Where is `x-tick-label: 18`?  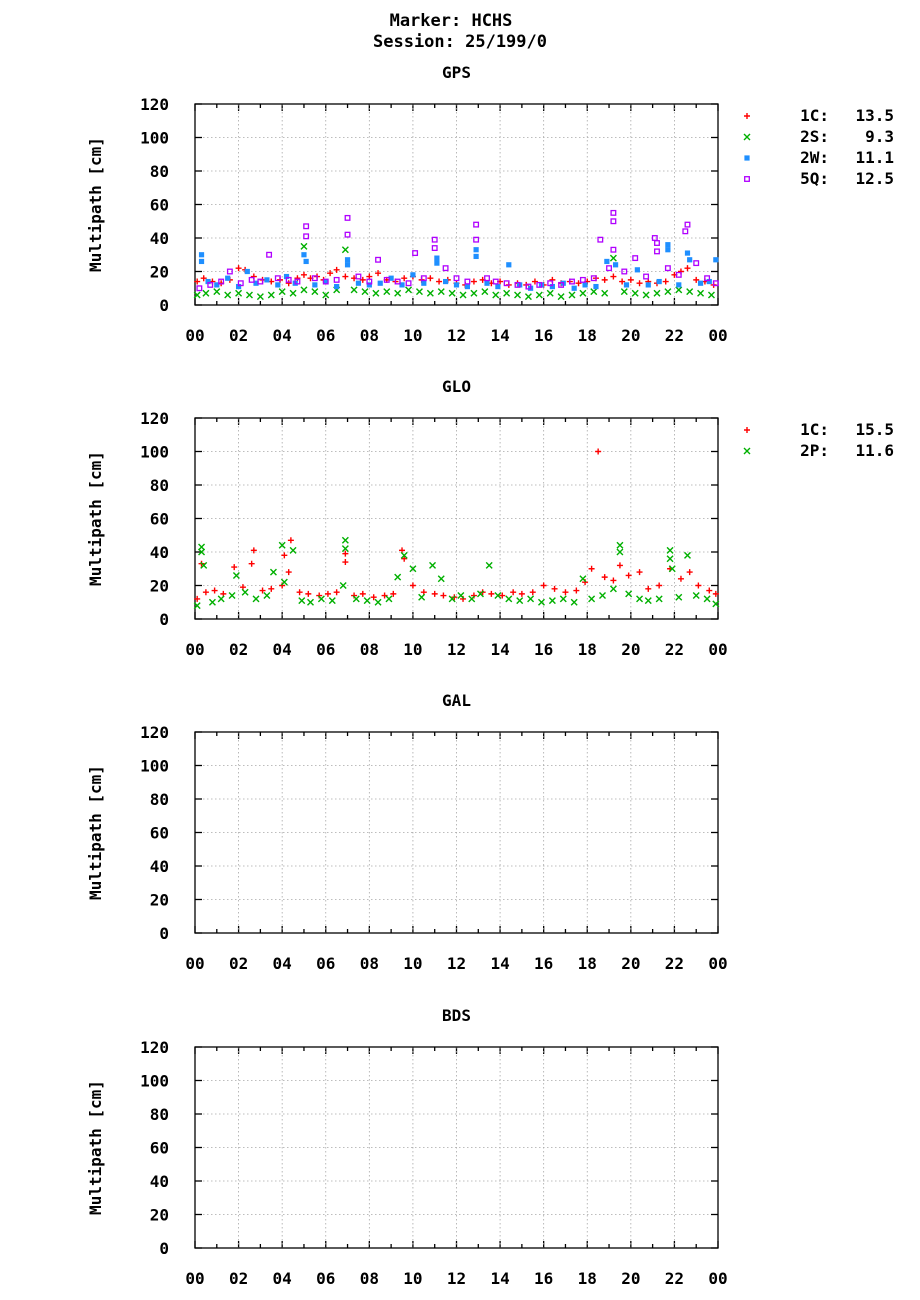 x-tick-label: 18 is located at coordinates (587, 649).